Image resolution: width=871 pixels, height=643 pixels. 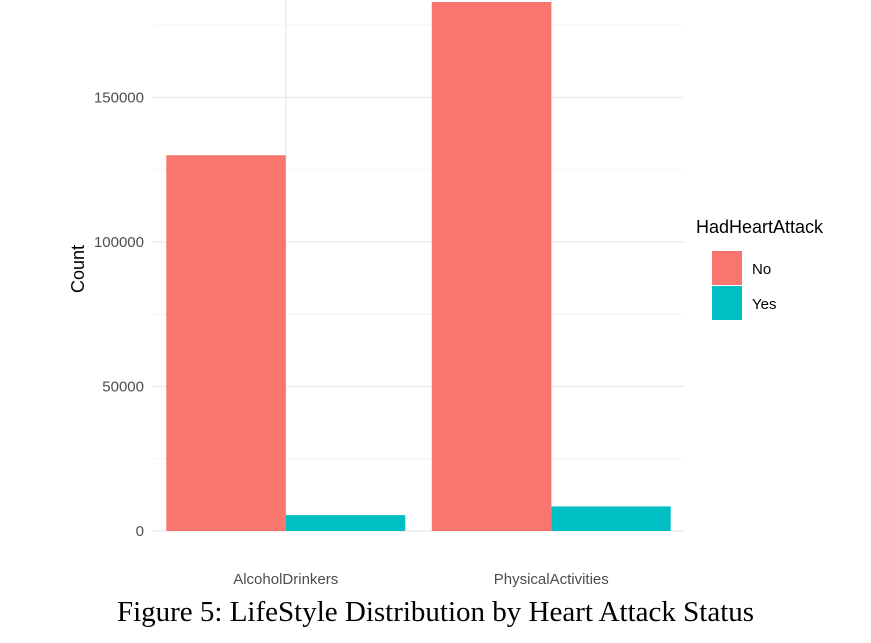 I want to click on y-axis: 0 50000 100000 150000, so click(x=119, y=314).